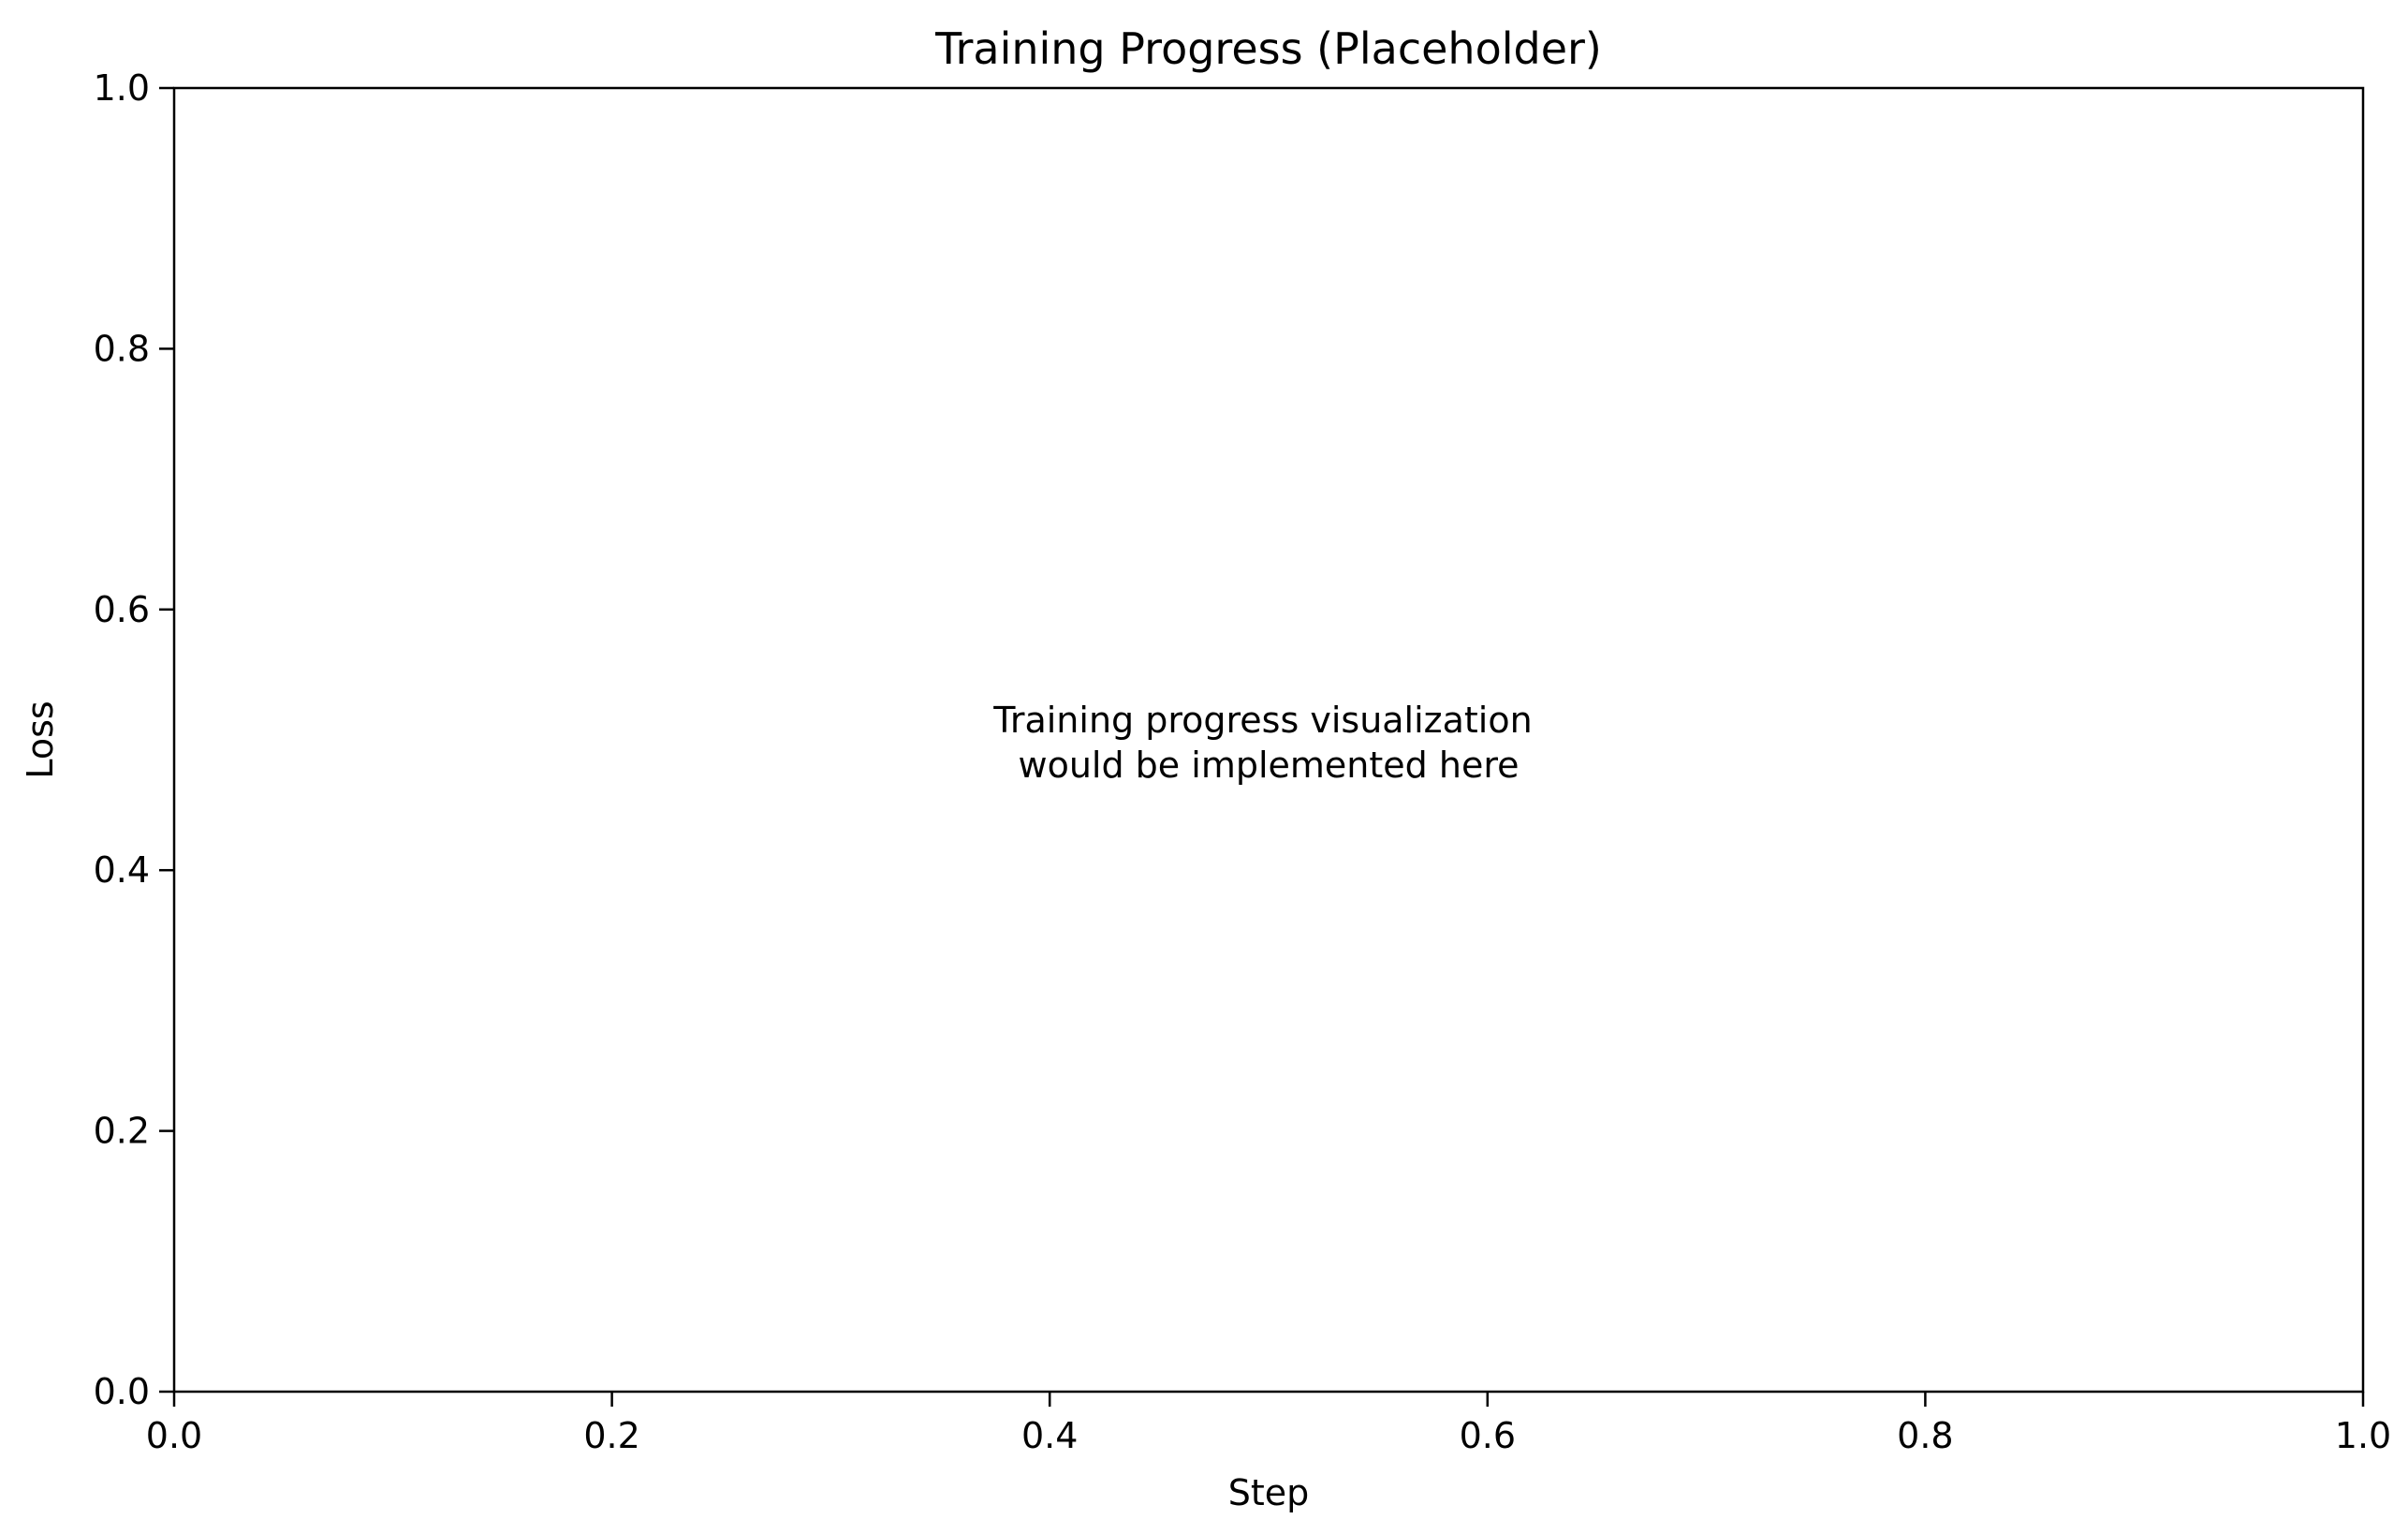 Image resolution: width=2408 pixels, height=1534 pixels. What do you see at coordinates (122, 88) in the screenshot?
I see `y-tick-label: 1.0` at bounding box center [122, 88].